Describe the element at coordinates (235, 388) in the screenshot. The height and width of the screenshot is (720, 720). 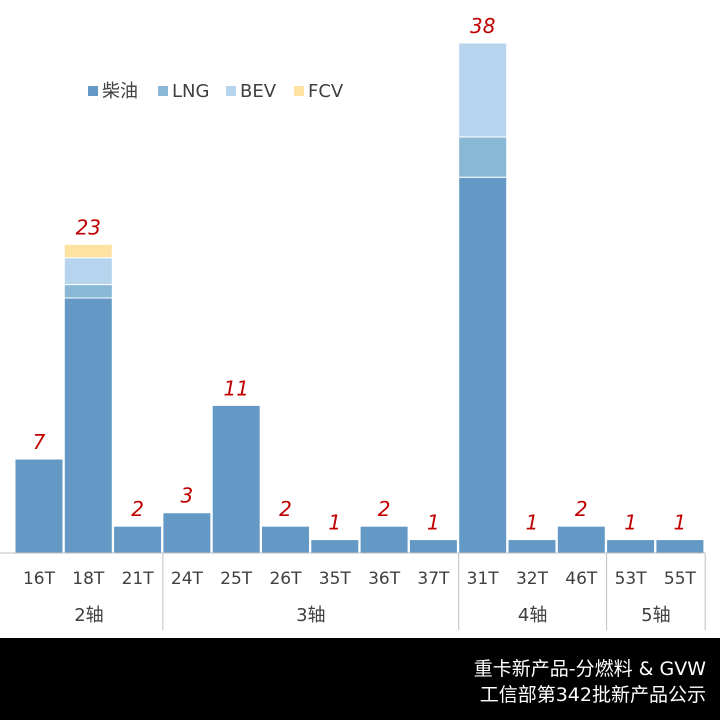
I see `total-label-25T: 11` at that location.